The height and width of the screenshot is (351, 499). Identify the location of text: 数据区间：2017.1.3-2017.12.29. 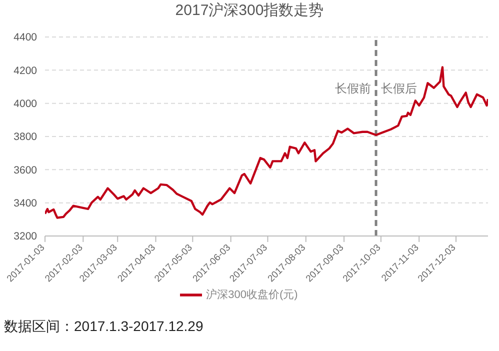
(103, 327).